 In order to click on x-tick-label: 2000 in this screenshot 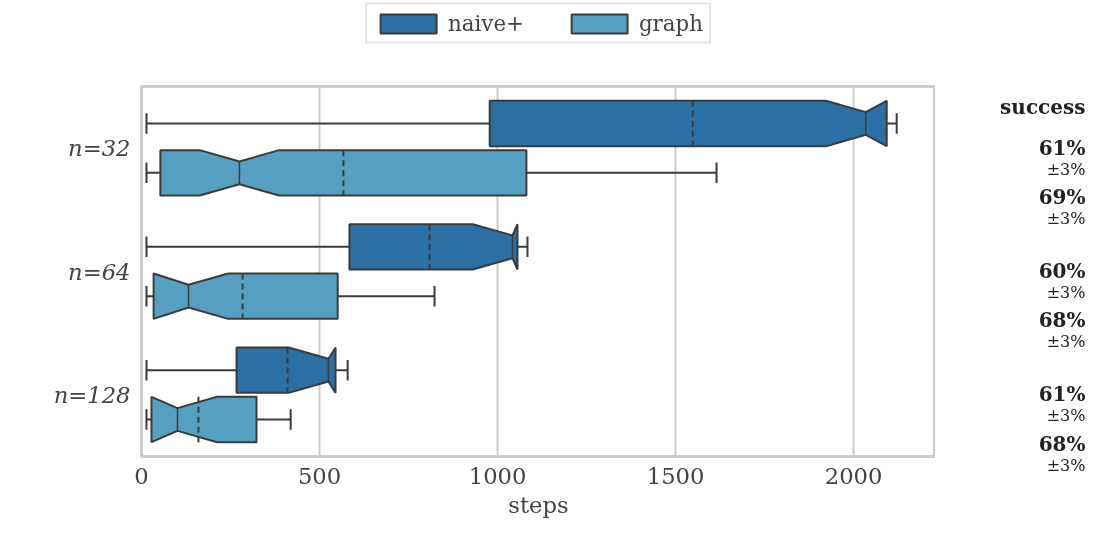, I will do `click(853, 475)`.